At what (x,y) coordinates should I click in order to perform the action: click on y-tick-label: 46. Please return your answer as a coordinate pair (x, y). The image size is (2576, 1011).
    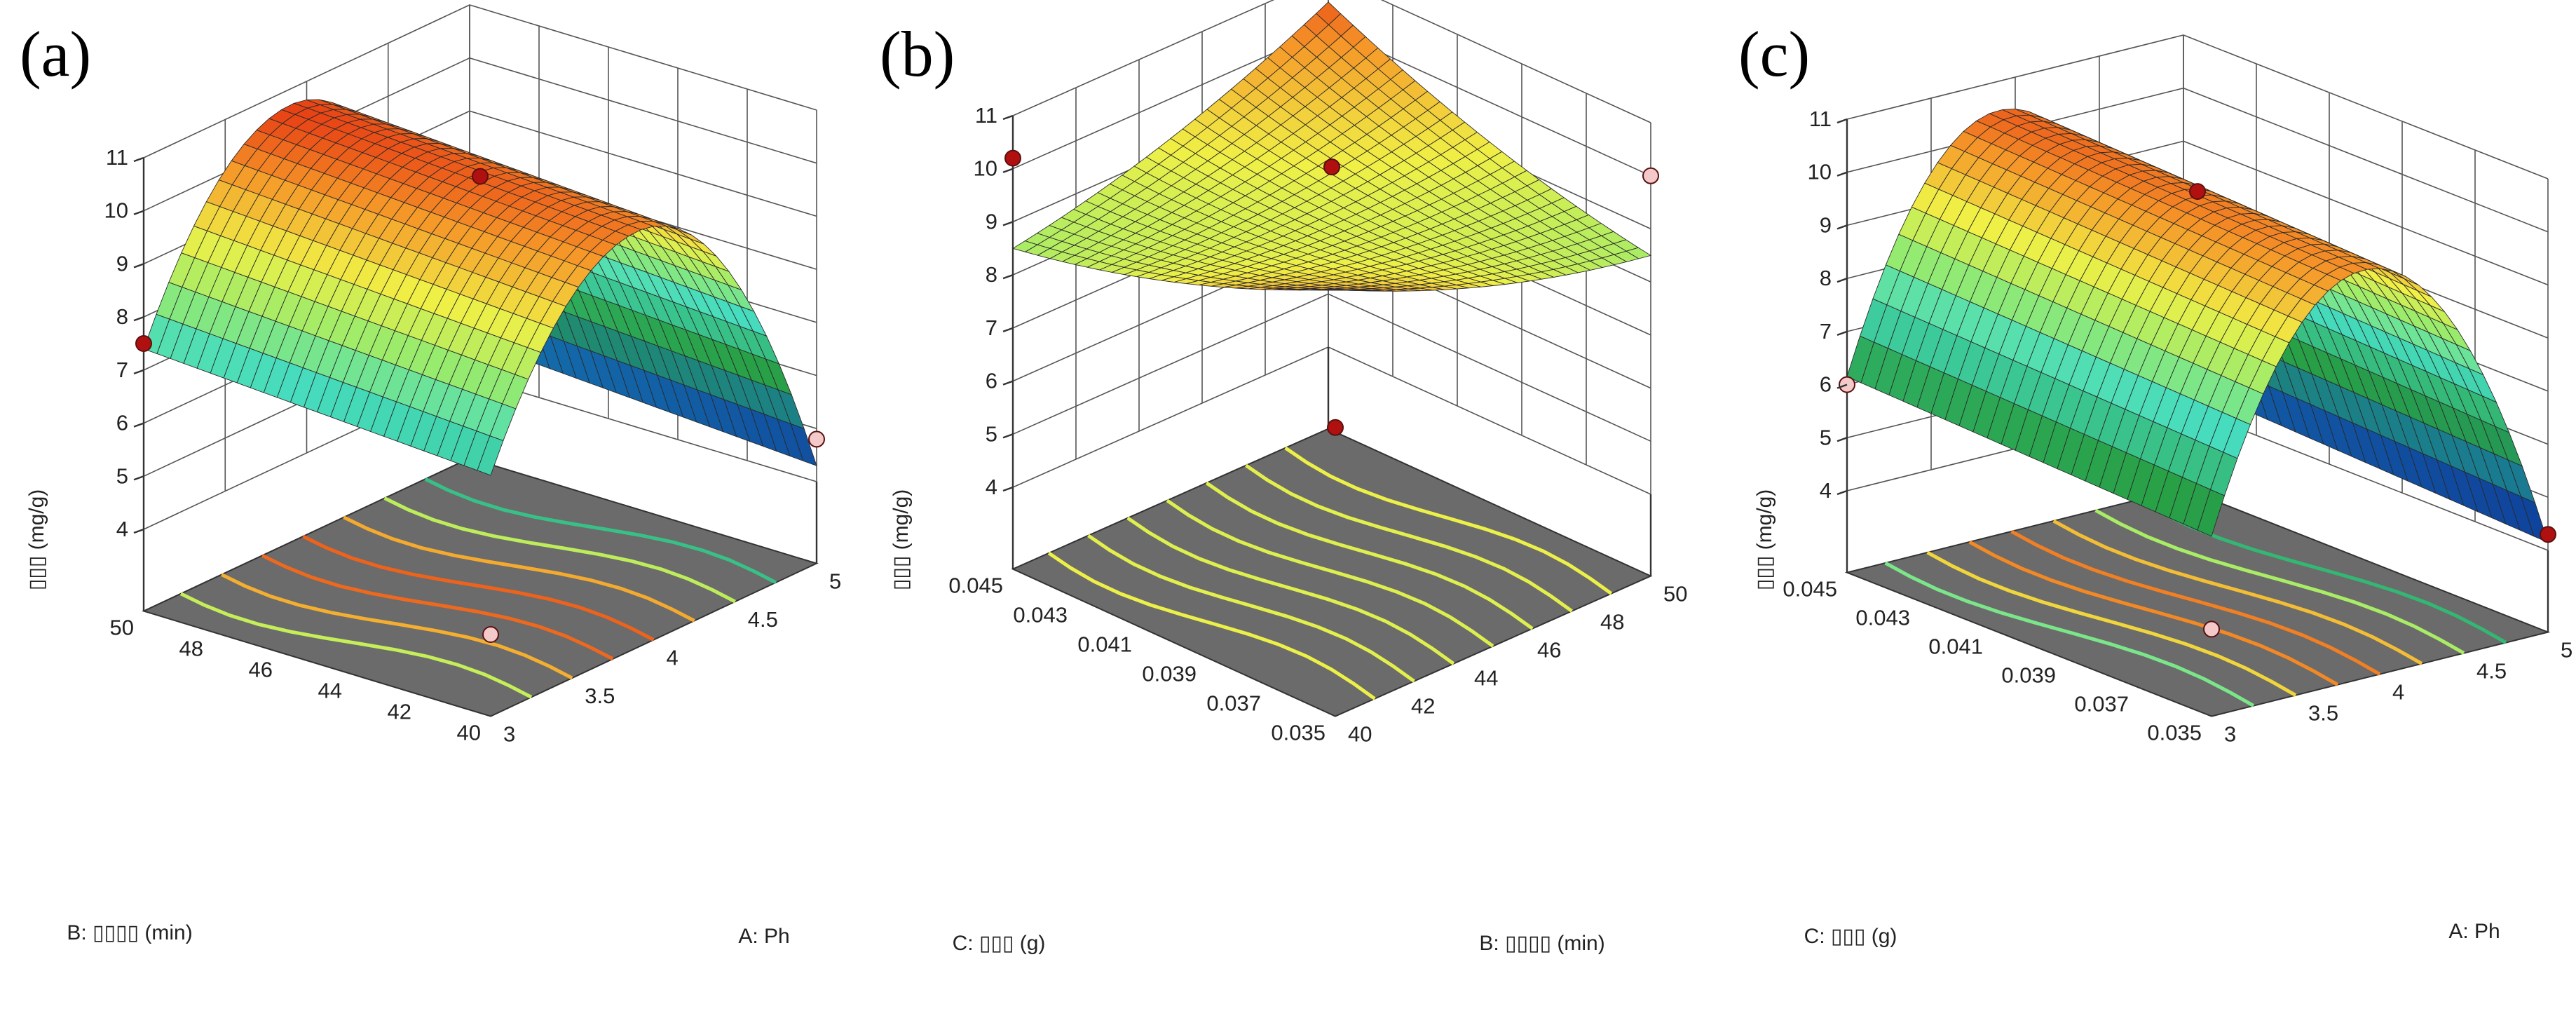
    Looking at the image, I should click on (261, 670).